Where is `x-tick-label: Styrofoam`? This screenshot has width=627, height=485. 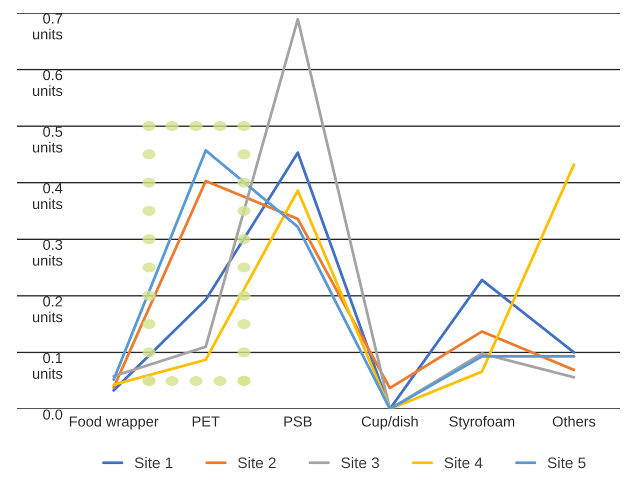 x-tick-label: Styrofoam is located at coordinates (481, 423).